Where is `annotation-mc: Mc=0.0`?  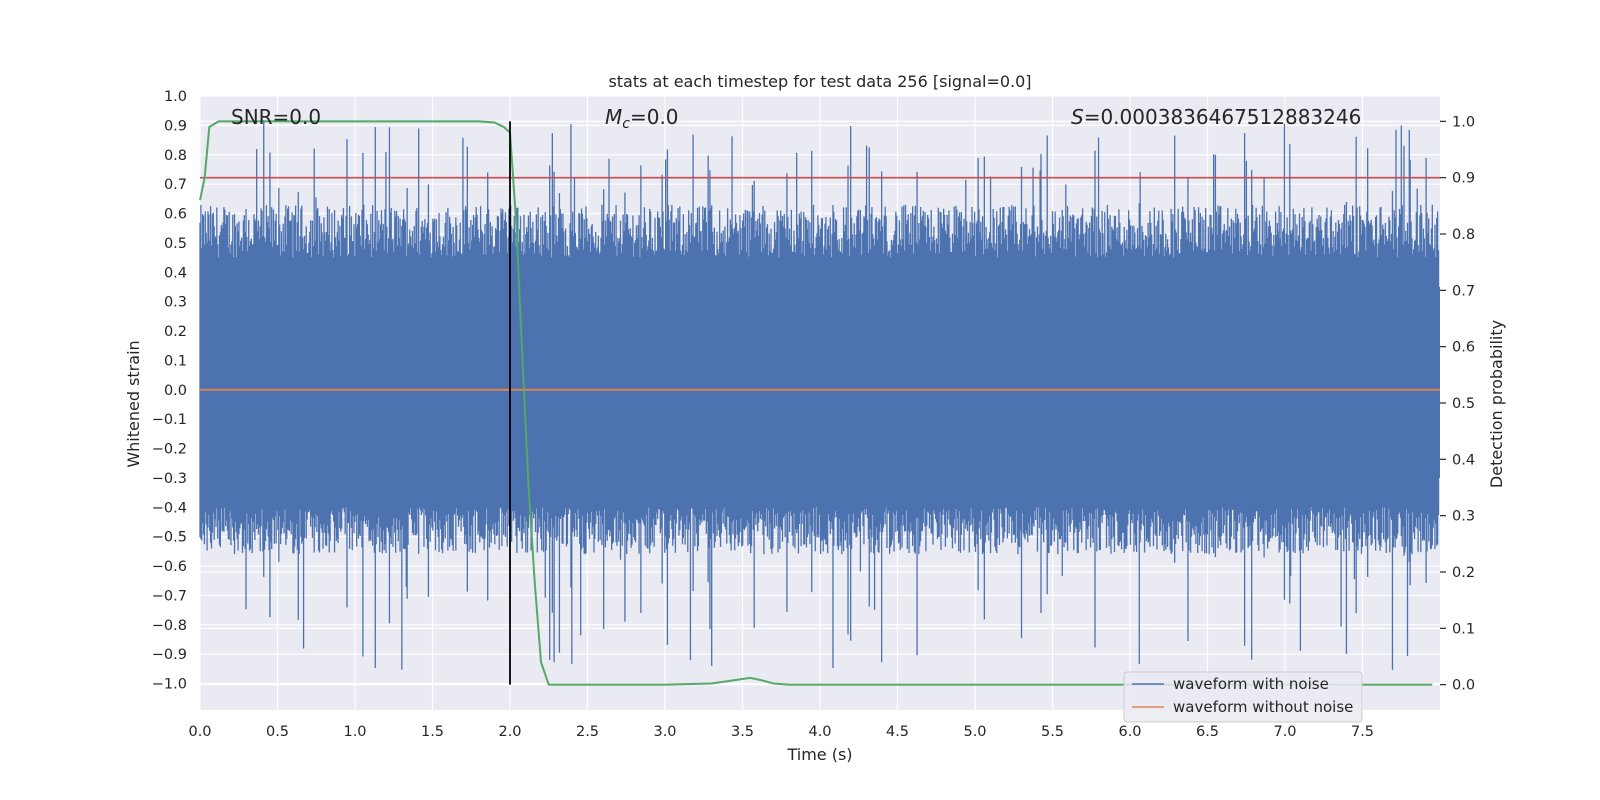
annotation-mc: Mc=0.0 is located at coordinates (642, 118).